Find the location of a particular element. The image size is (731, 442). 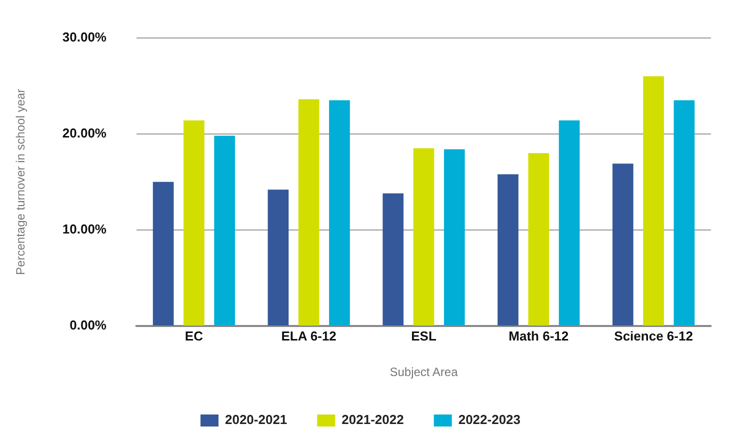

y-tick-label: 10.00% is located at coordinates (84, 229).